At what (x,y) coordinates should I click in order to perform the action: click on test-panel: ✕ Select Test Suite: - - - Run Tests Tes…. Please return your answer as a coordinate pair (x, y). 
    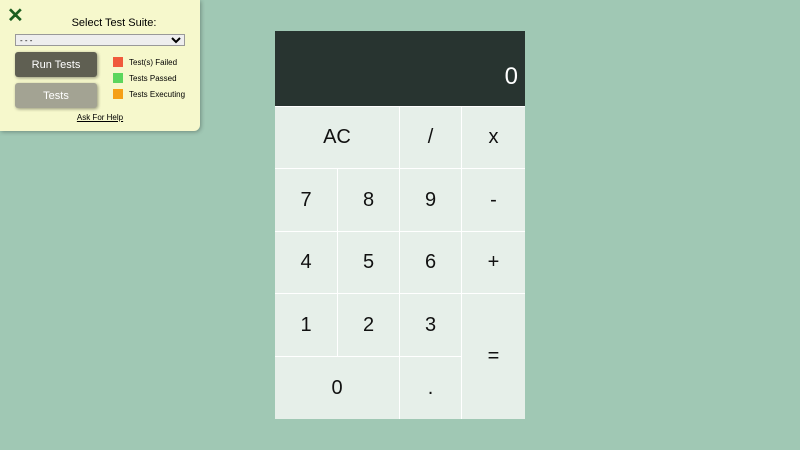
    Looking at the image, I should click on (100, 65).